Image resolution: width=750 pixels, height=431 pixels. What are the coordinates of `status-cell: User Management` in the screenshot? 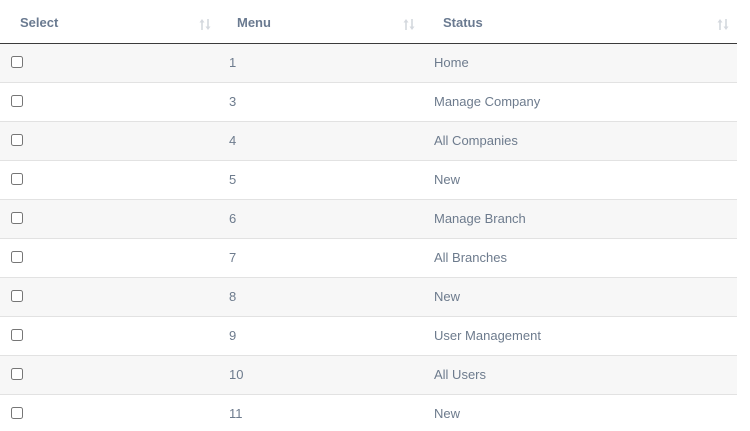 It's located at (487, 335).